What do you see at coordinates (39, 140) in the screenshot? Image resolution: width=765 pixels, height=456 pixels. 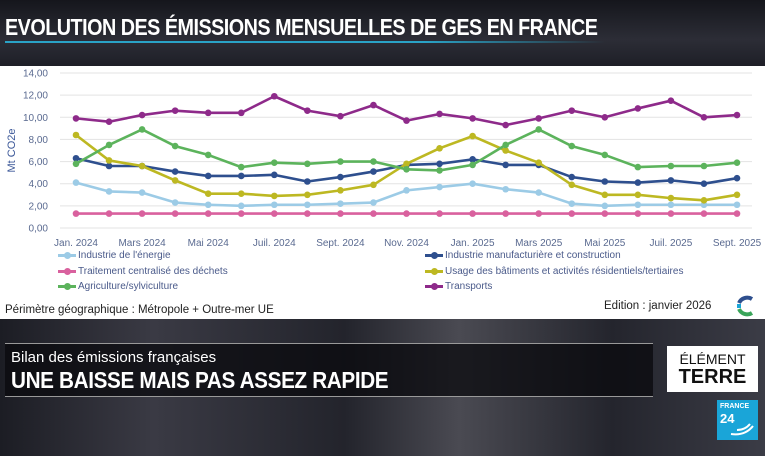 I see `y-tick-label: 8,00` at bounding box center [39, 140].